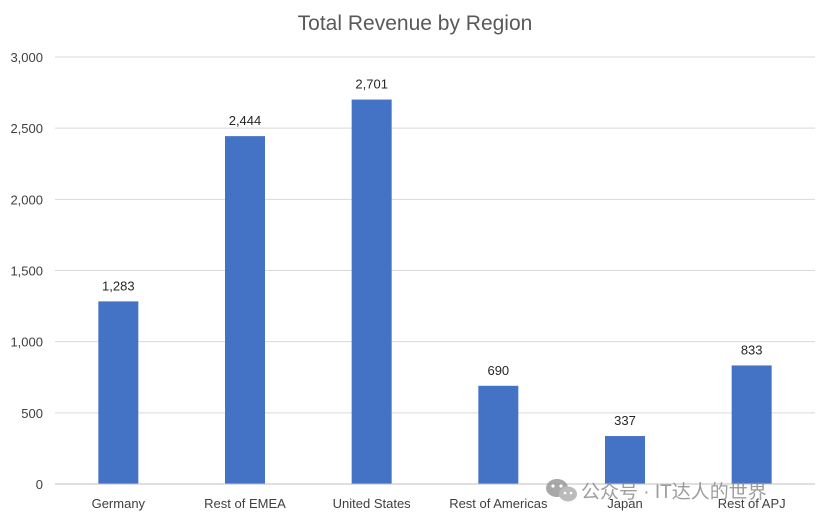 The image size is (831, 523). I want to click on category-label: Germany, so click(119, 503).